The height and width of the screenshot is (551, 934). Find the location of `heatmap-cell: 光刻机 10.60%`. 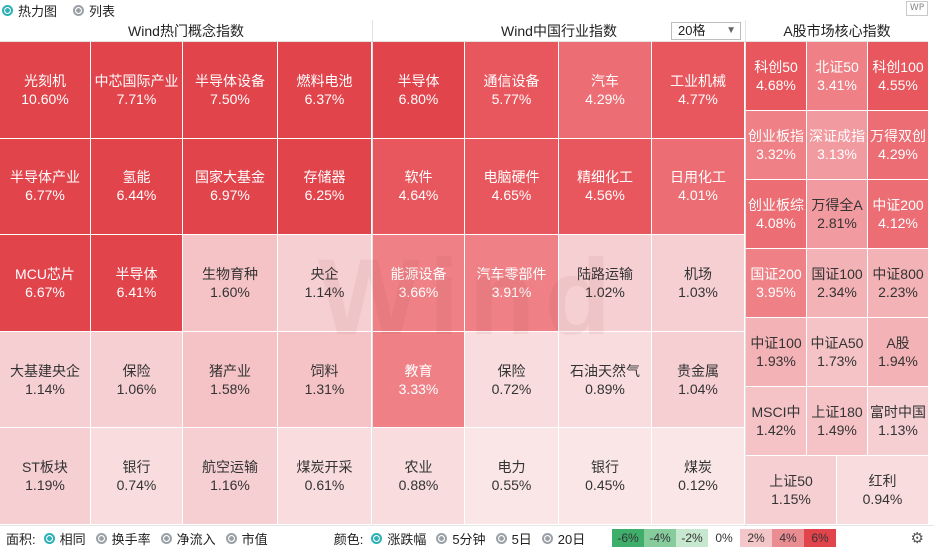

heatmap-cell: 光刻机 10.60% is located at coordinates (45, 90).